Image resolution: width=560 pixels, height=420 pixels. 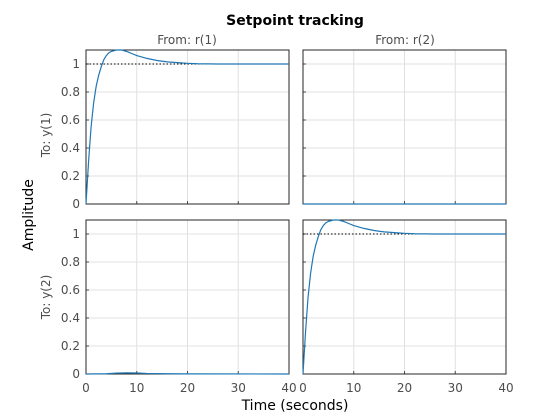 What do you see at coordinates (295, 406) in the screenshot?
I see `x-axis-label: Time (seconds)` at bounding box center [295, 406].